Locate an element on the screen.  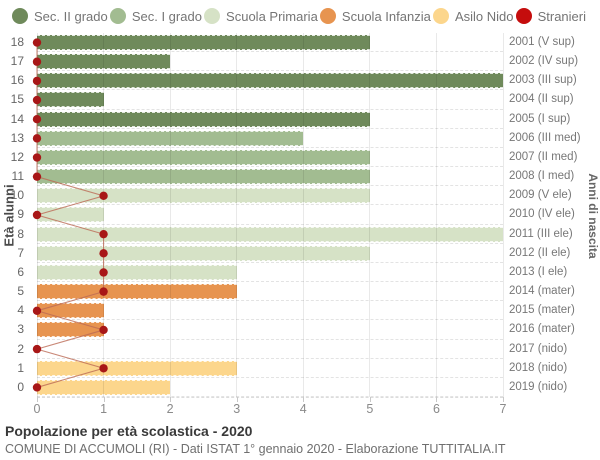
legend-item-sec1: Sec. I grado is located at coordinates (155, 16).